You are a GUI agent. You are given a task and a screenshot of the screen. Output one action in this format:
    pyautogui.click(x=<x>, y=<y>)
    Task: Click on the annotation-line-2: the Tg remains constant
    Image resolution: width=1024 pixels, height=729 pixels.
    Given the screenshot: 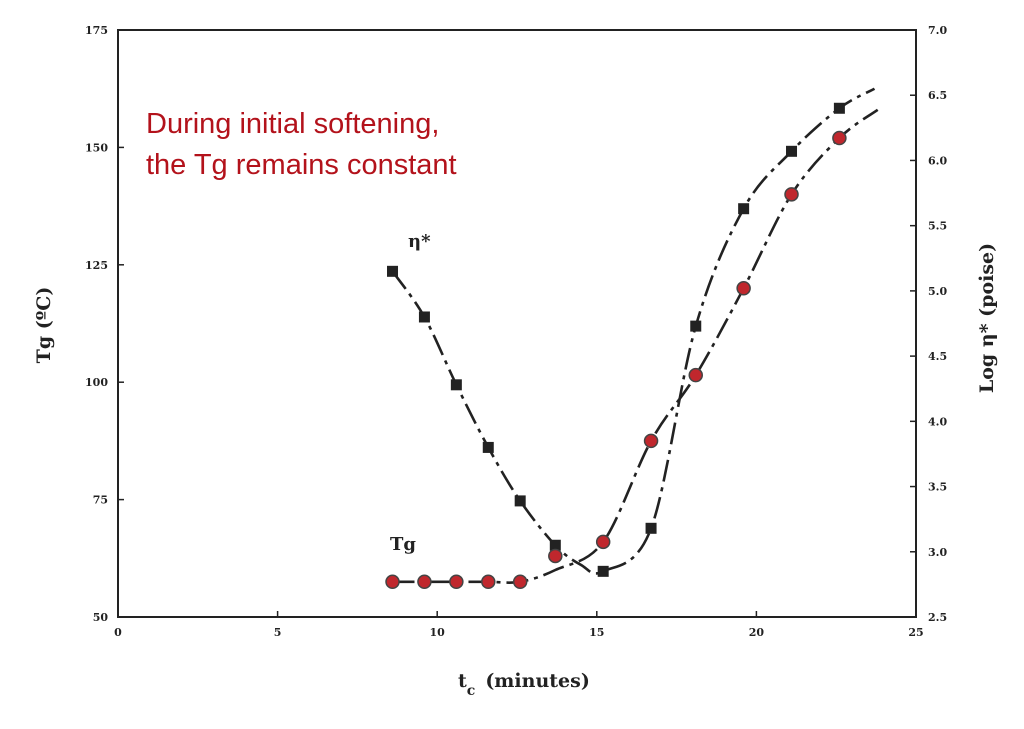 What is the action you would take?
    pyautogui.click(x=301, y=165)
    